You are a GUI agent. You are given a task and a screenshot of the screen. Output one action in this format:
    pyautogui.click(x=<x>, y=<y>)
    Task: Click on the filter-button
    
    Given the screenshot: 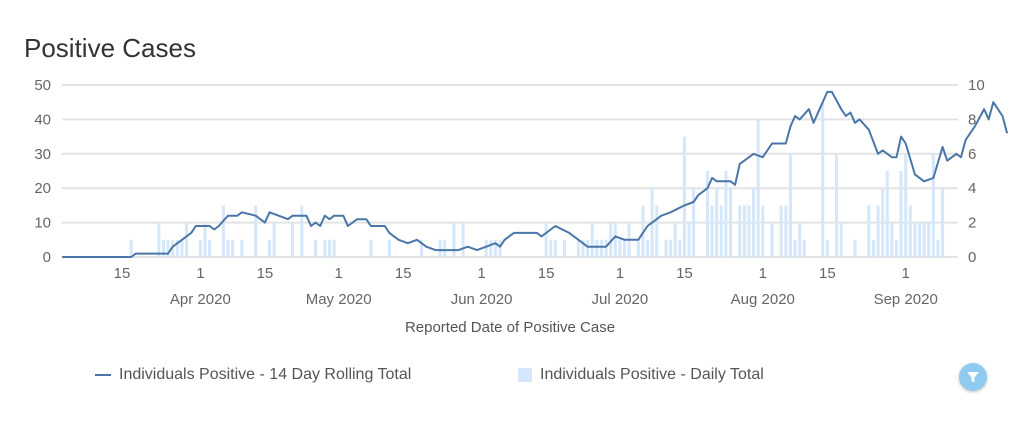 What is the action you would take?
    pyautogui.click(x=973, y=377)
    